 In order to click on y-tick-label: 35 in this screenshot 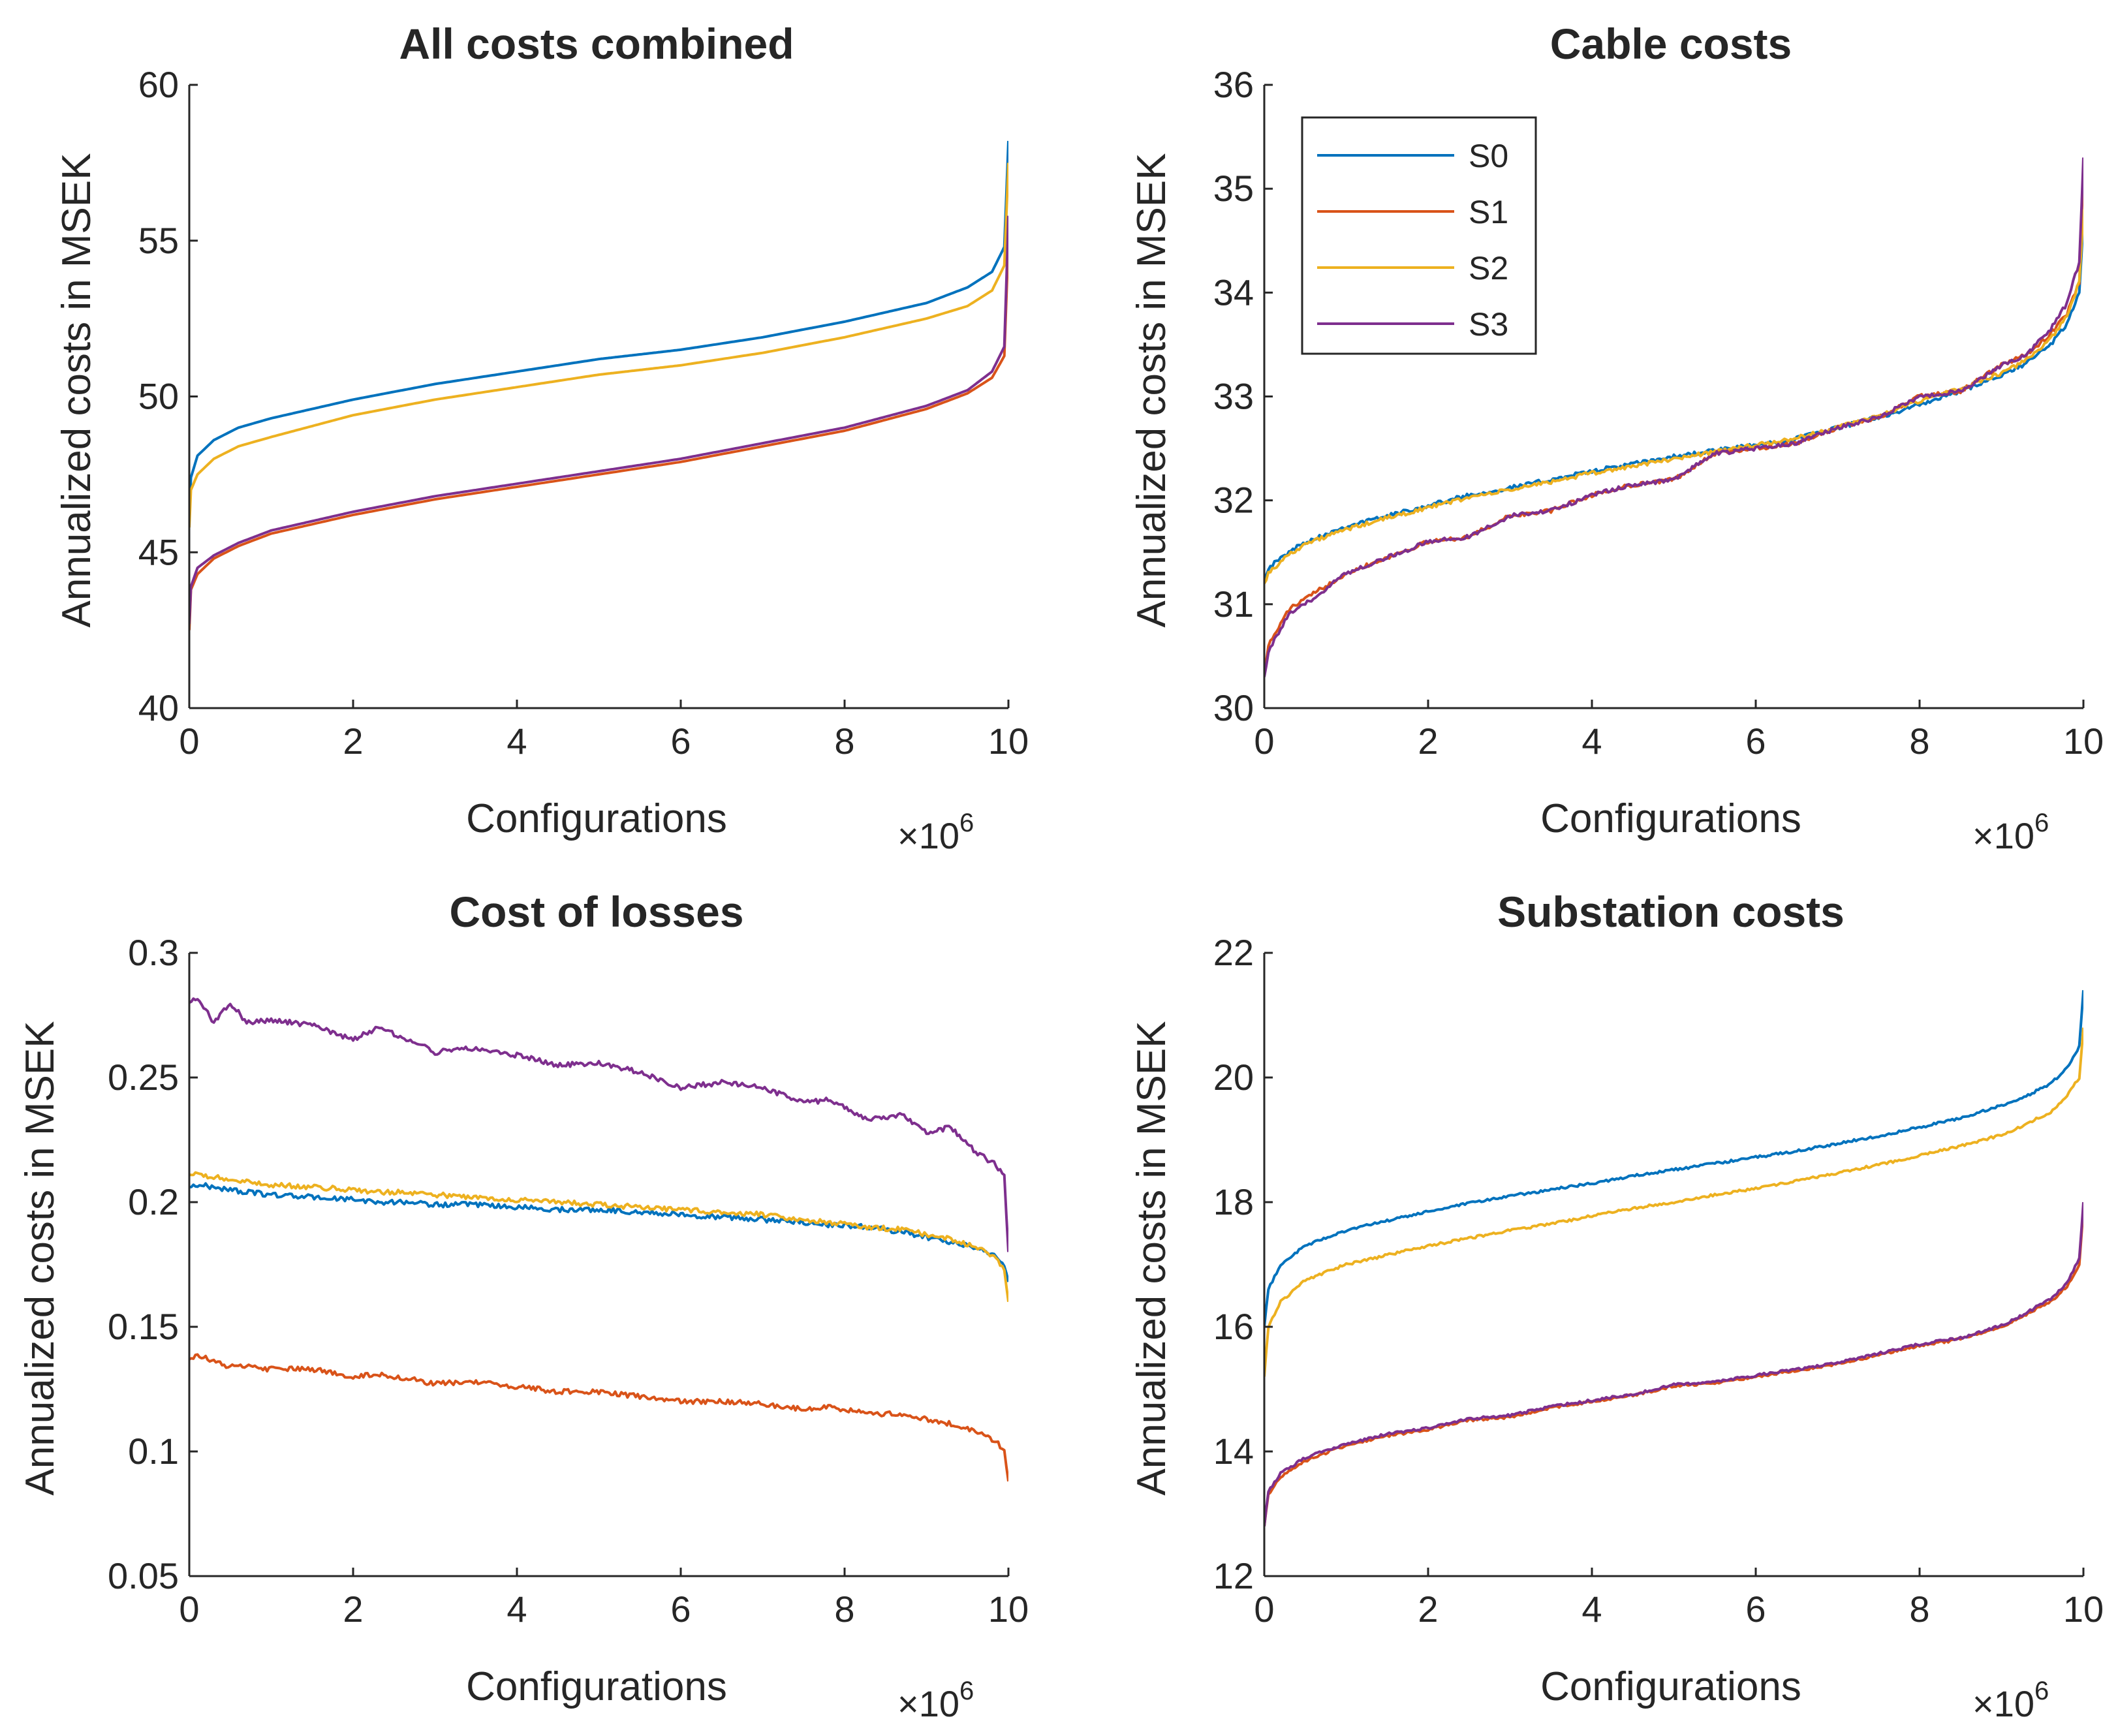, I will do `click(1233, 188)`.